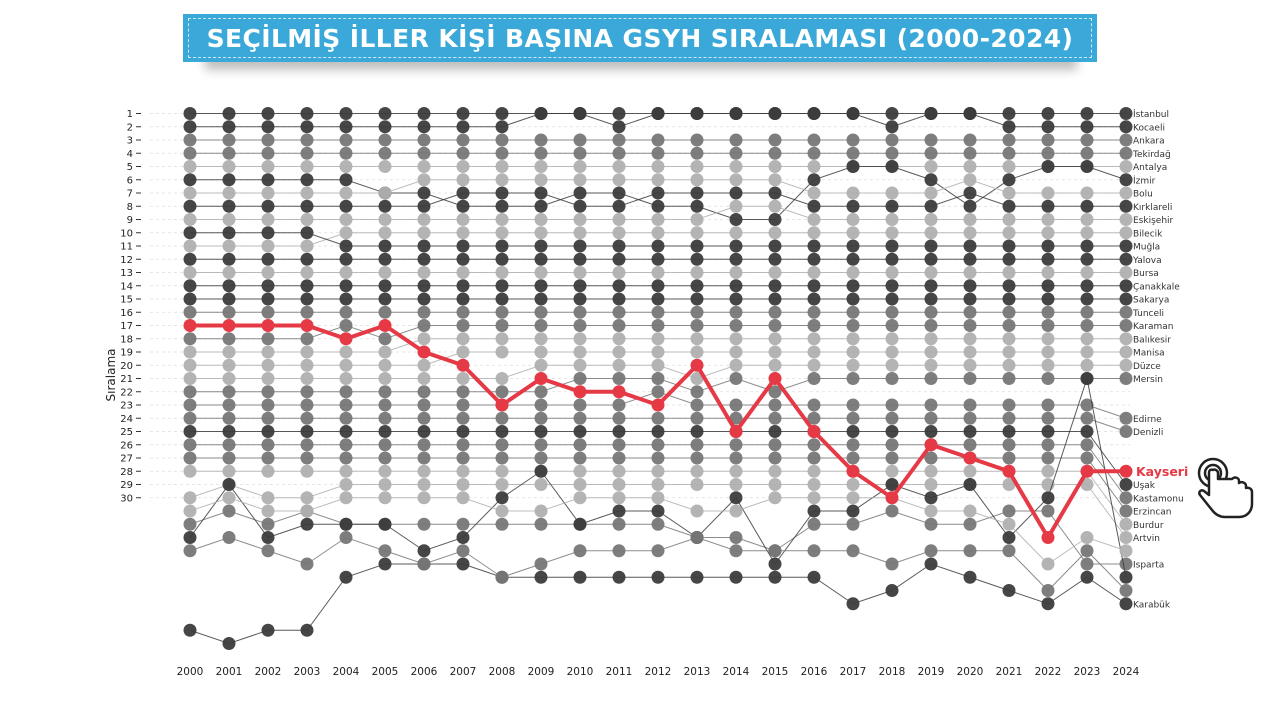 The width and height of the screenshot is (1280, 710). I want to click on series-end-label: Eskişehir, so click(1153, 221).